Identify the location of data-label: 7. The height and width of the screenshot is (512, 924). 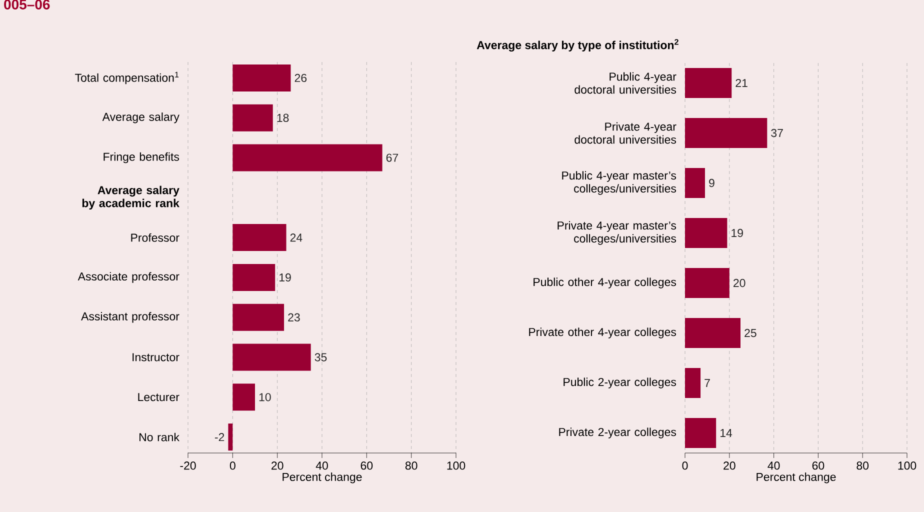
(707, 383).